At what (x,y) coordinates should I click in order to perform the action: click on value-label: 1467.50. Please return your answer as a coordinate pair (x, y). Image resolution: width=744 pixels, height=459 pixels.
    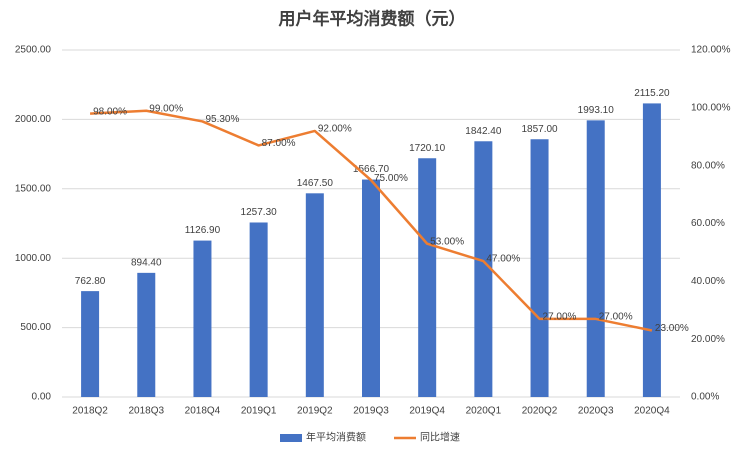
    Looking at the image, I should click on (315, 183).